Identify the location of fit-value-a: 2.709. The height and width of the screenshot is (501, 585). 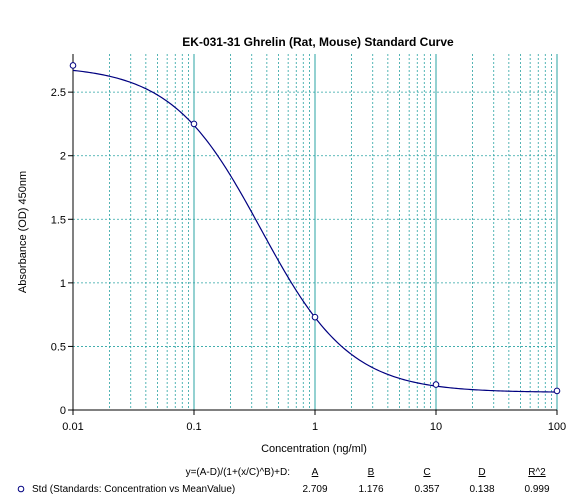
(314, 489).